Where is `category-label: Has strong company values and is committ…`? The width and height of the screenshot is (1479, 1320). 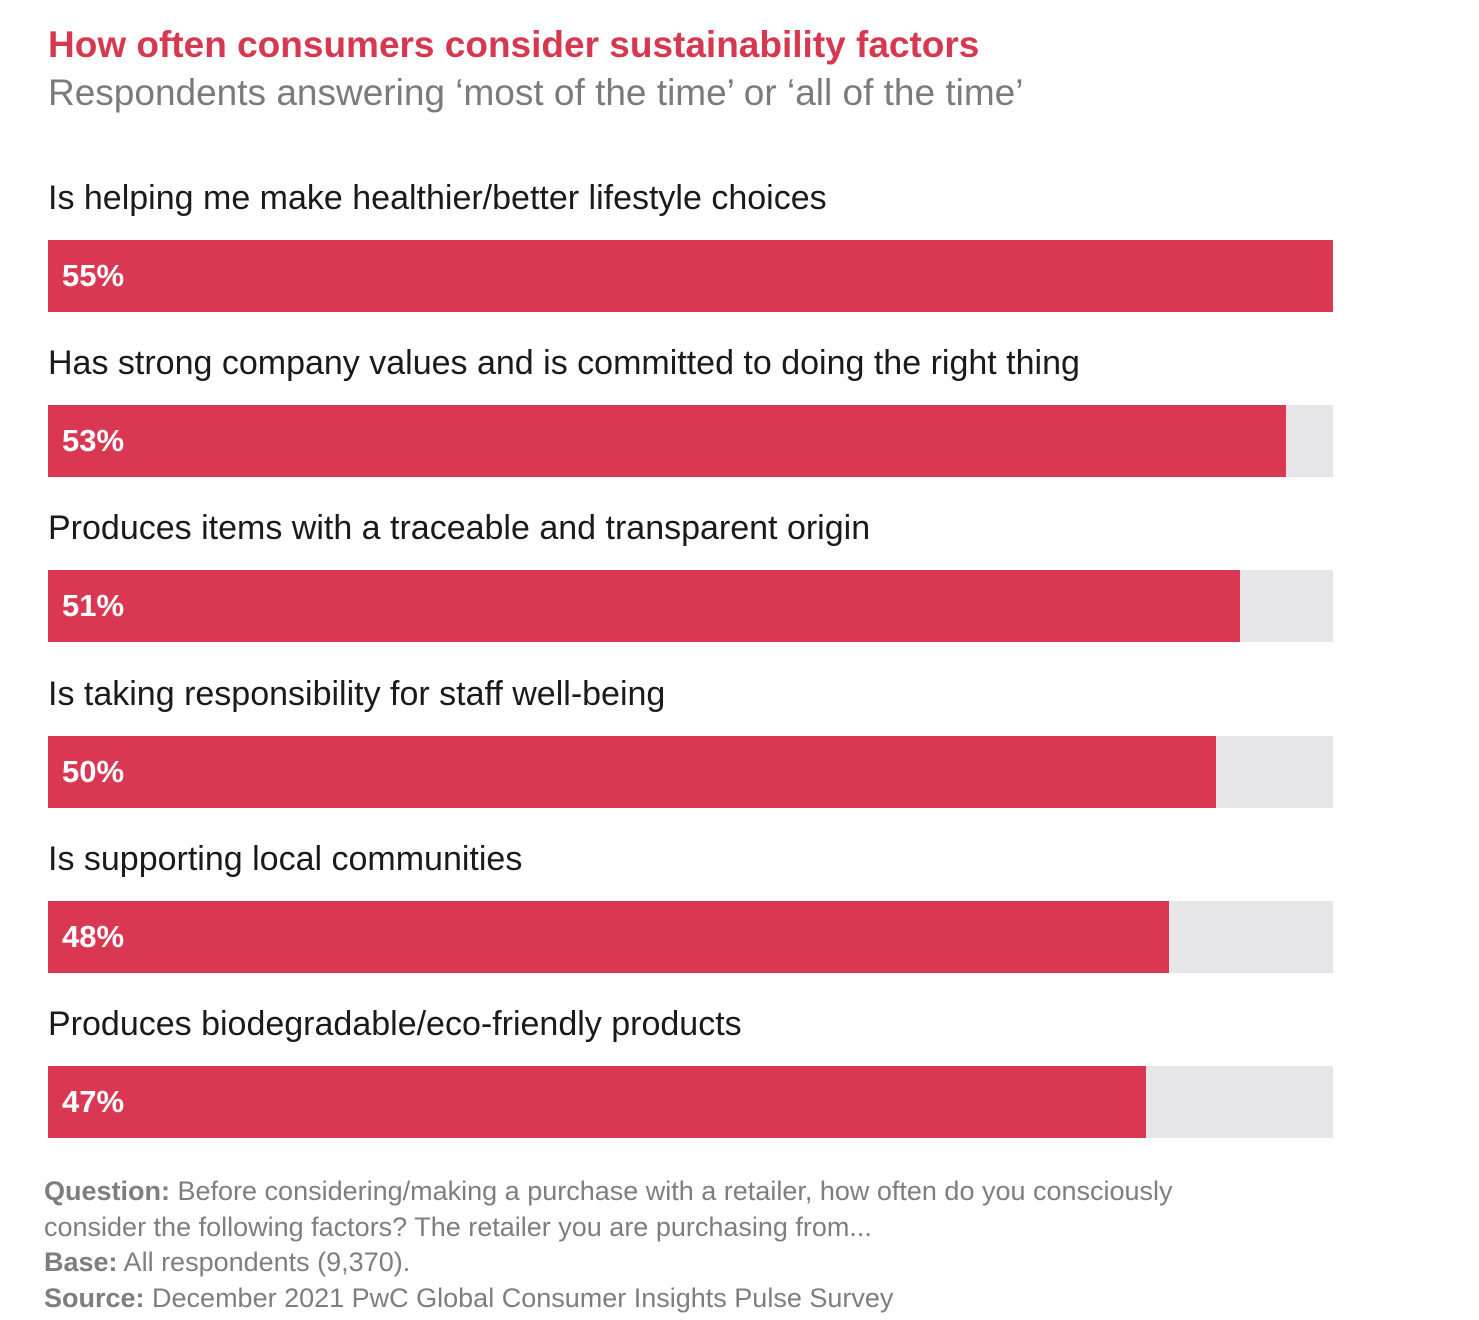
category-label: Has strong company values and is committ… is located at coordinates (564, 363).